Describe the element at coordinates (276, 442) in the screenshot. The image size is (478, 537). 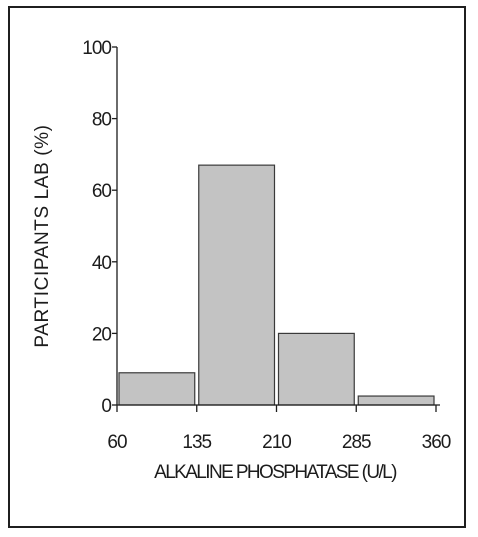
I see `x-tick-label-210: 210` at that location.